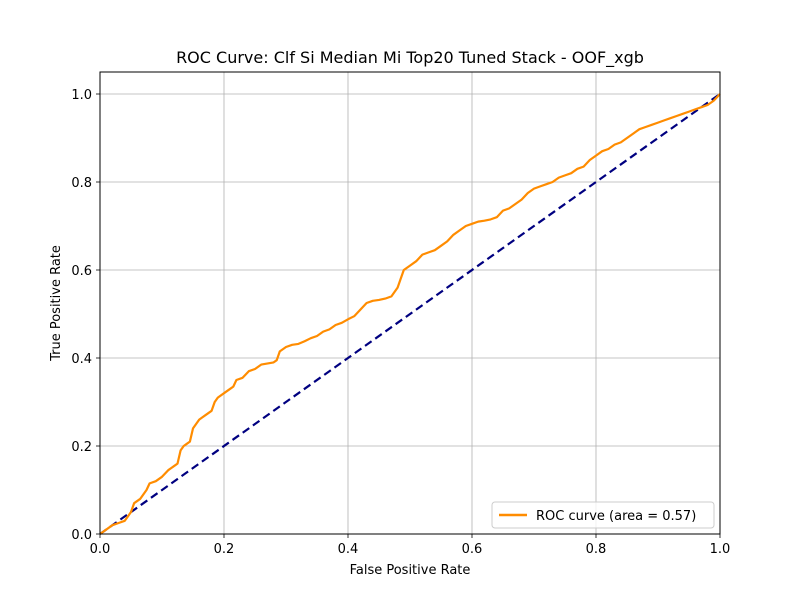  I want to click on y-axis-label: True Positive Rate, so click(56, 303).